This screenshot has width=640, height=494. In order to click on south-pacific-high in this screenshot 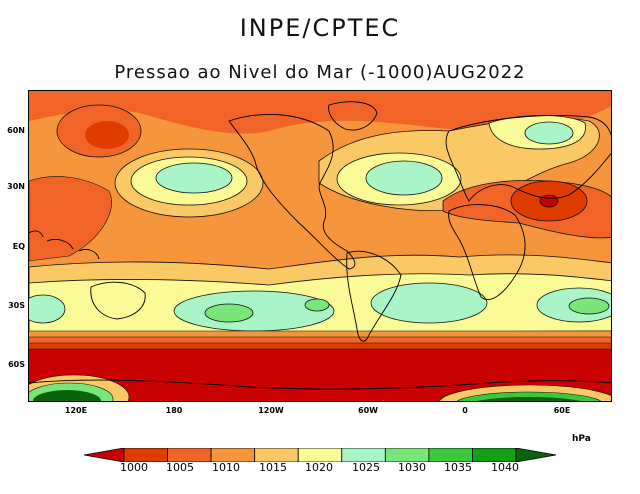, I will do `click(254, 311)`.